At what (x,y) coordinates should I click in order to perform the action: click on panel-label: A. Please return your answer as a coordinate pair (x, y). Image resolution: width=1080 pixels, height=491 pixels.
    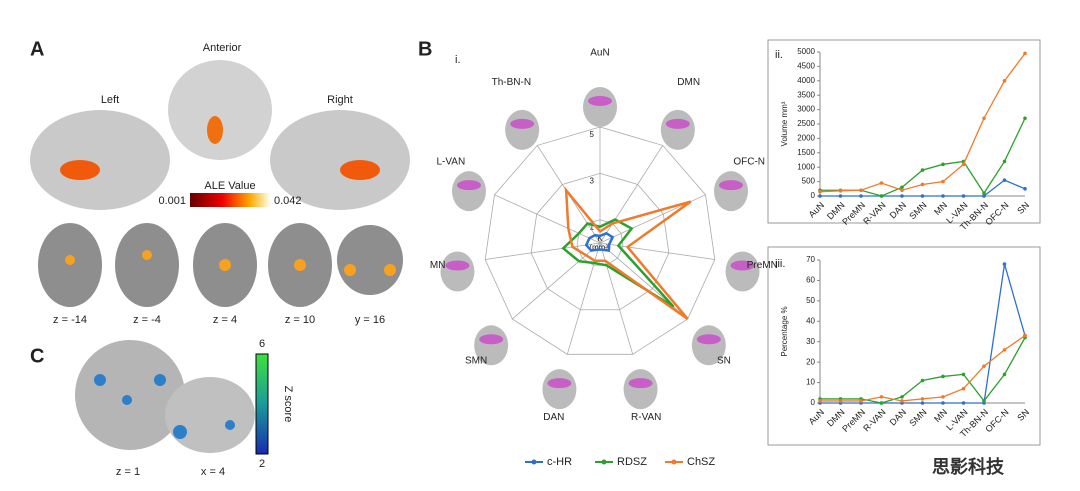
    Looking at the image, I should click on (37, 49).